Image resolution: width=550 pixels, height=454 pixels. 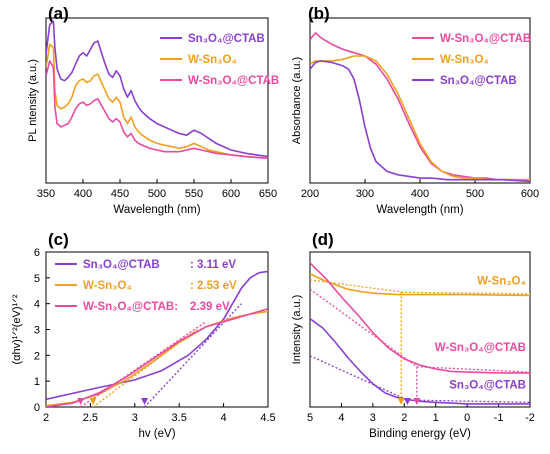 I want to click on x-tick-label: 2.5, so click(x=90, y=418).